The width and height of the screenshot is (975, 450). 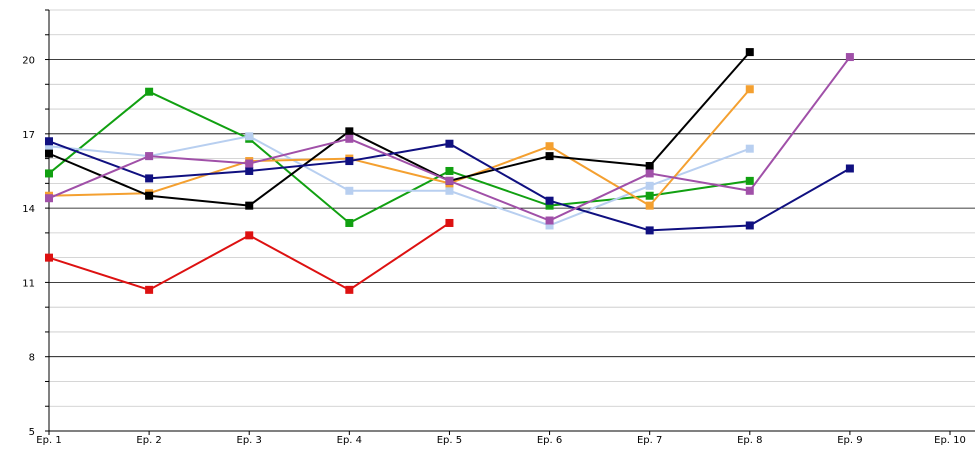 I want to click on x-tick-label: Ep. 9, so click(x=849, y=440).